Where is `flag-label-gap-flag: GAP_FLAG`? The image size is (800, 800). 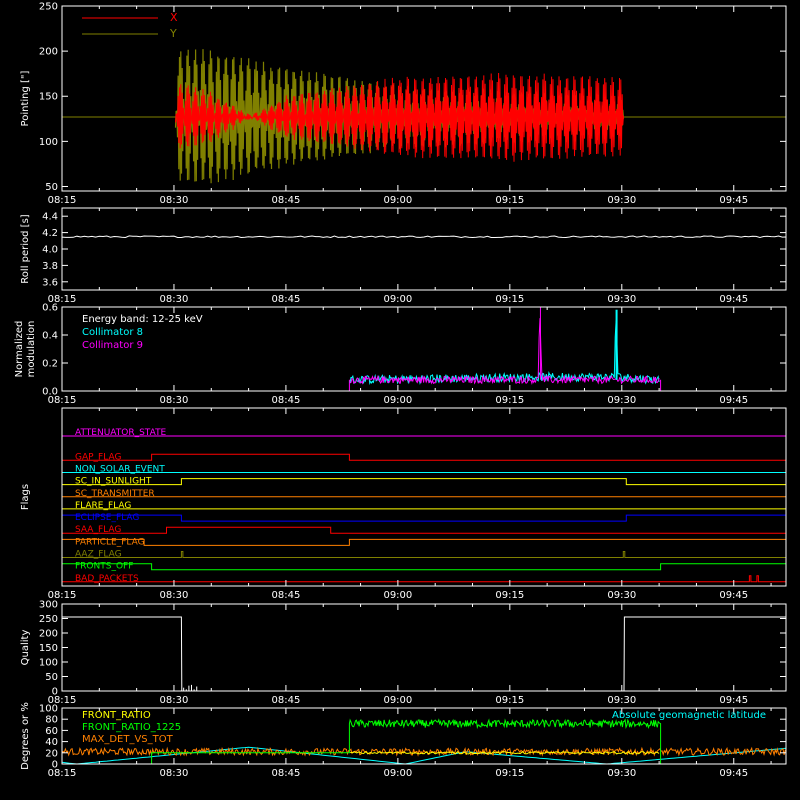 flag-label-gap-flag: GAP_FLAG is located at coordinates (98, 457).